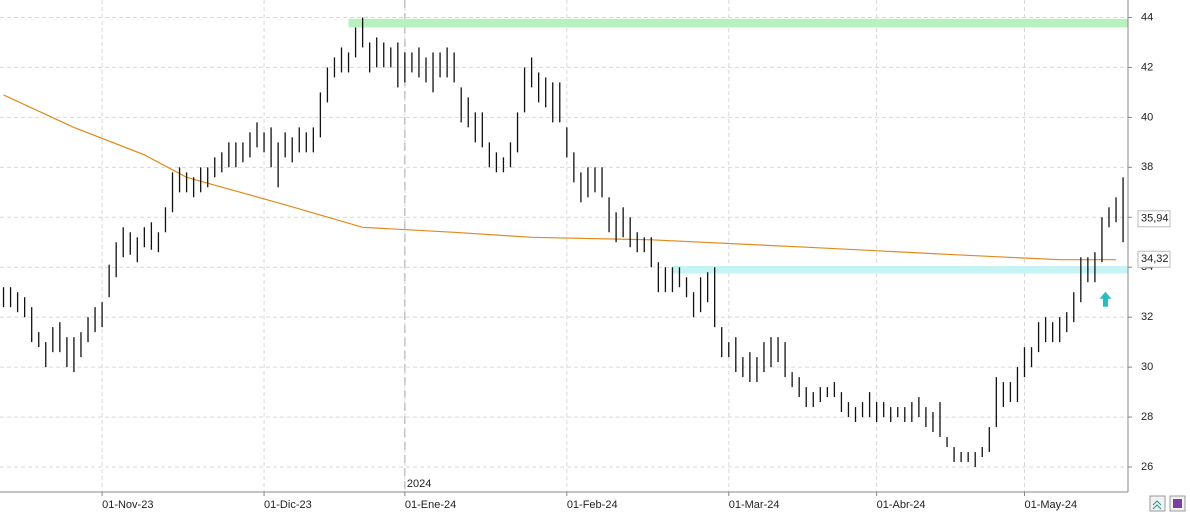 This screenshot has width=1190, height=514. I want to click on x-tick-label: 01-Feb-24, so click(592, 505).